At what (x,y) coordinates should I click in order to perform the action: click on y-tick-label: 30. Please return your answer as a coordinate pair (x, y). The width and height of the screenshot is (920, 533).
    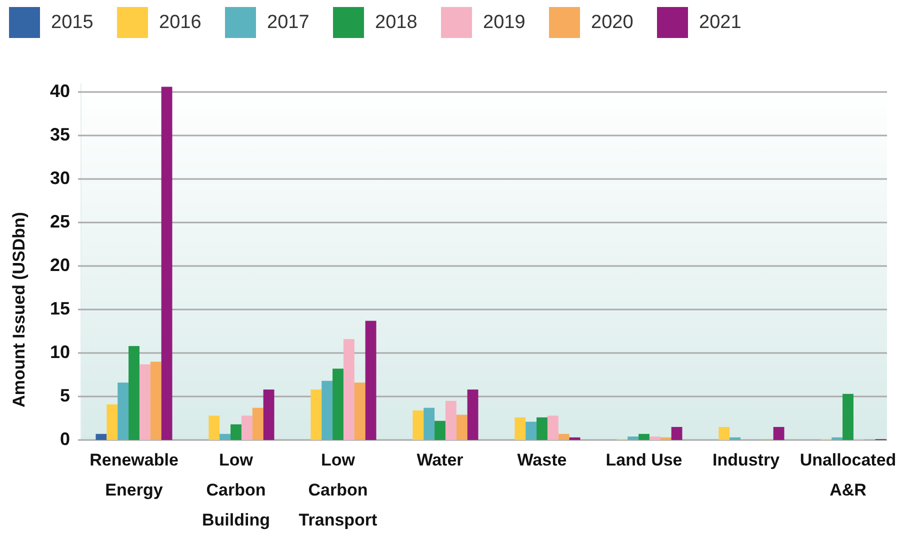
    Looking at the image, I should click on (60, 178).